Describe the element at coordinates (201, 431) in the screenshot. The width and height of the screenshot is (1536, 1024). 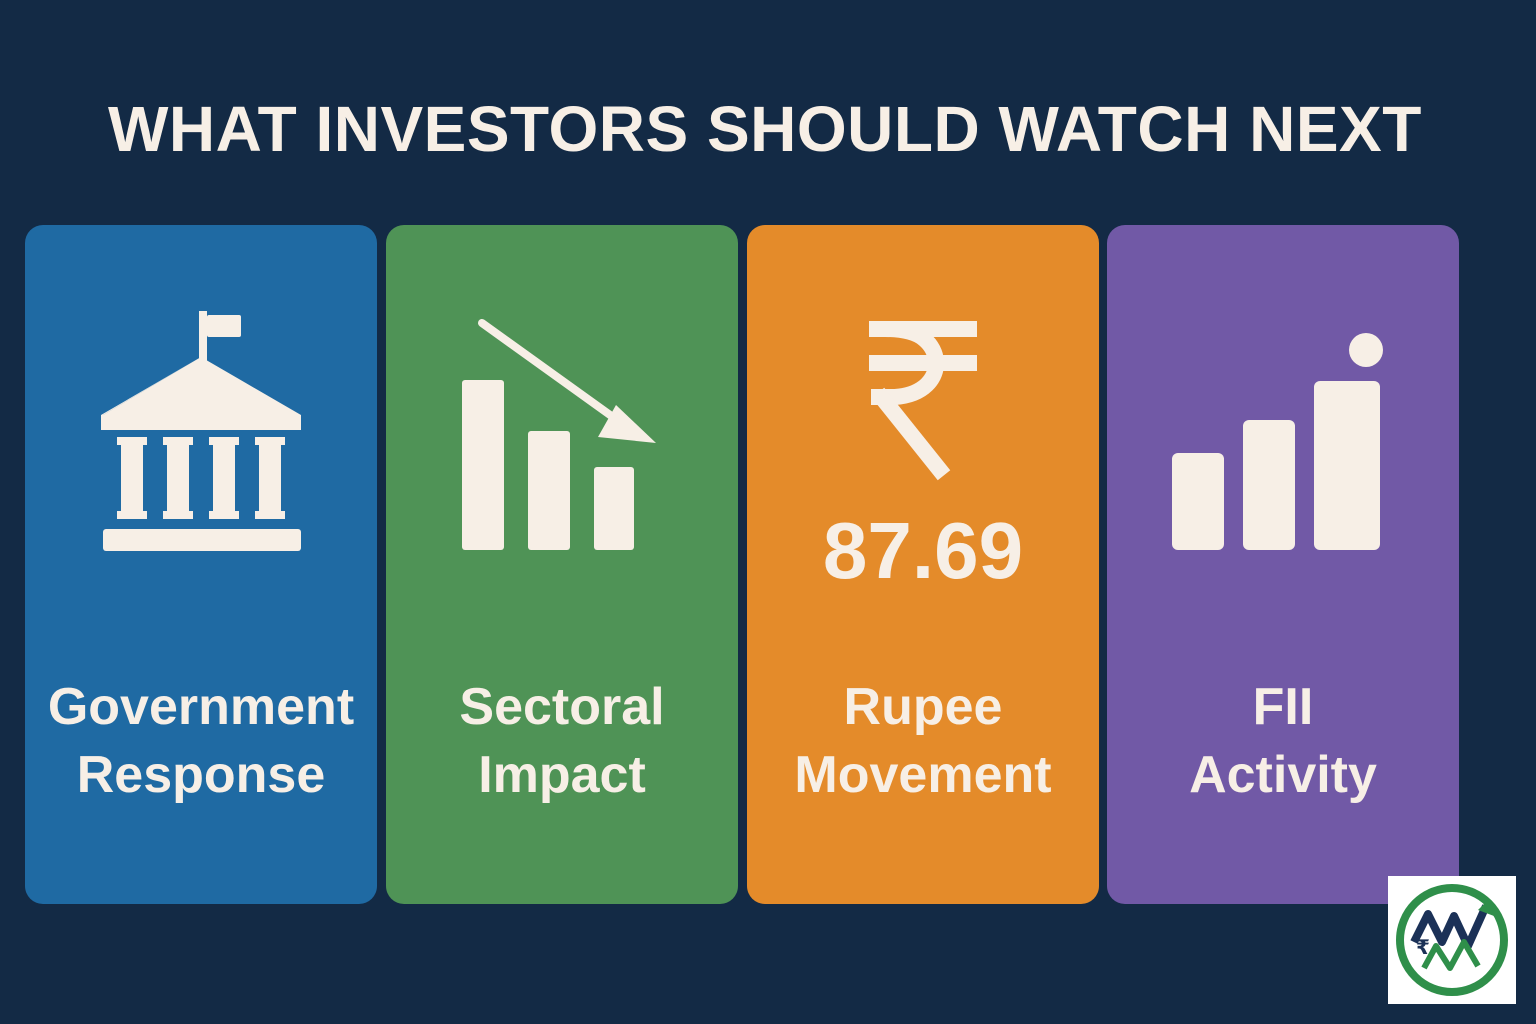
I see `government-building-icon` at that location.